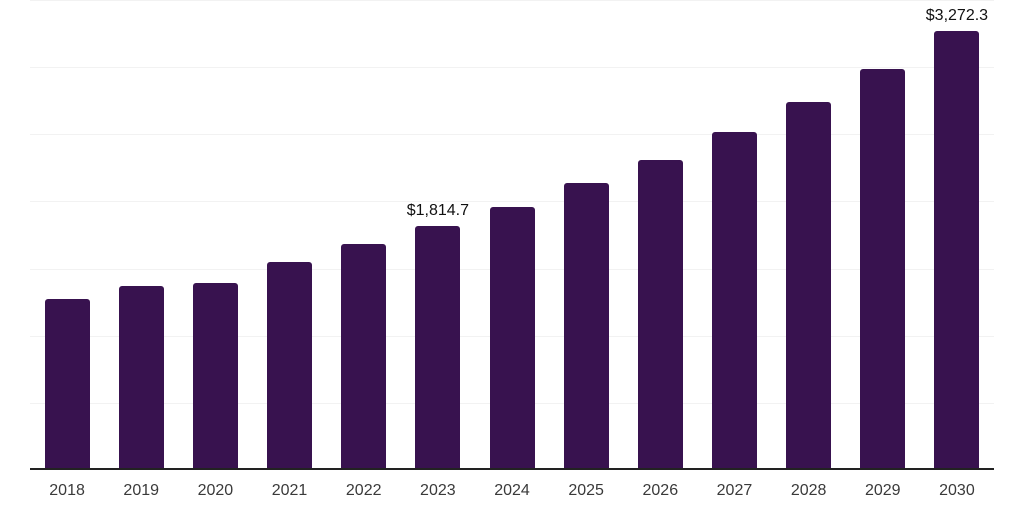  I want to click on value-label-2030: $3,272.3, so click(957, 15).